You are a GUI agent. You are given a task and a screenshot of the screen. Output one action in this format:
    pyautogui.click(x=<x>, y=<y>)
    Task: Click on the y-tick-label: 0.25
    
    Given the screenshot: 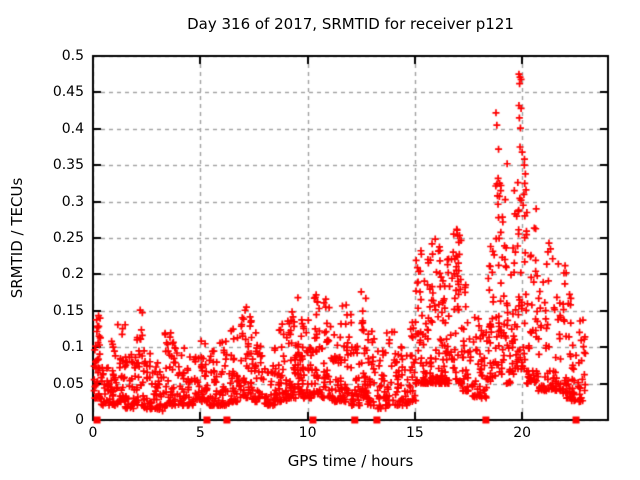 What is the action you would take?
    pyautogui.click(x=68, y=238)
    